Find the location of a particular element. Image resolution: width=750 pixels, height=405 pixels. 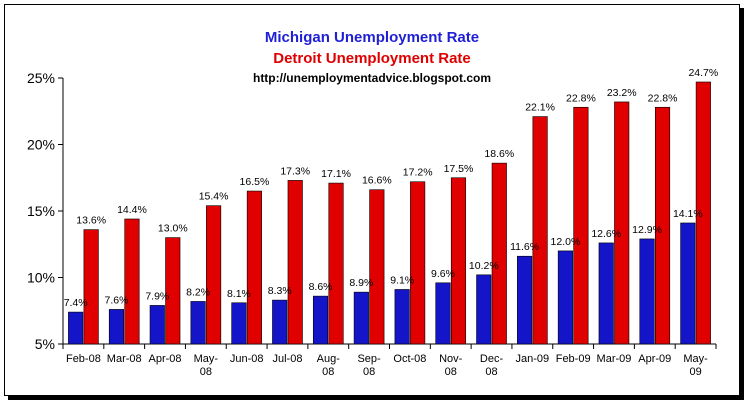

x-tick-label: Jul-08 is located at coordinates (287, 359).